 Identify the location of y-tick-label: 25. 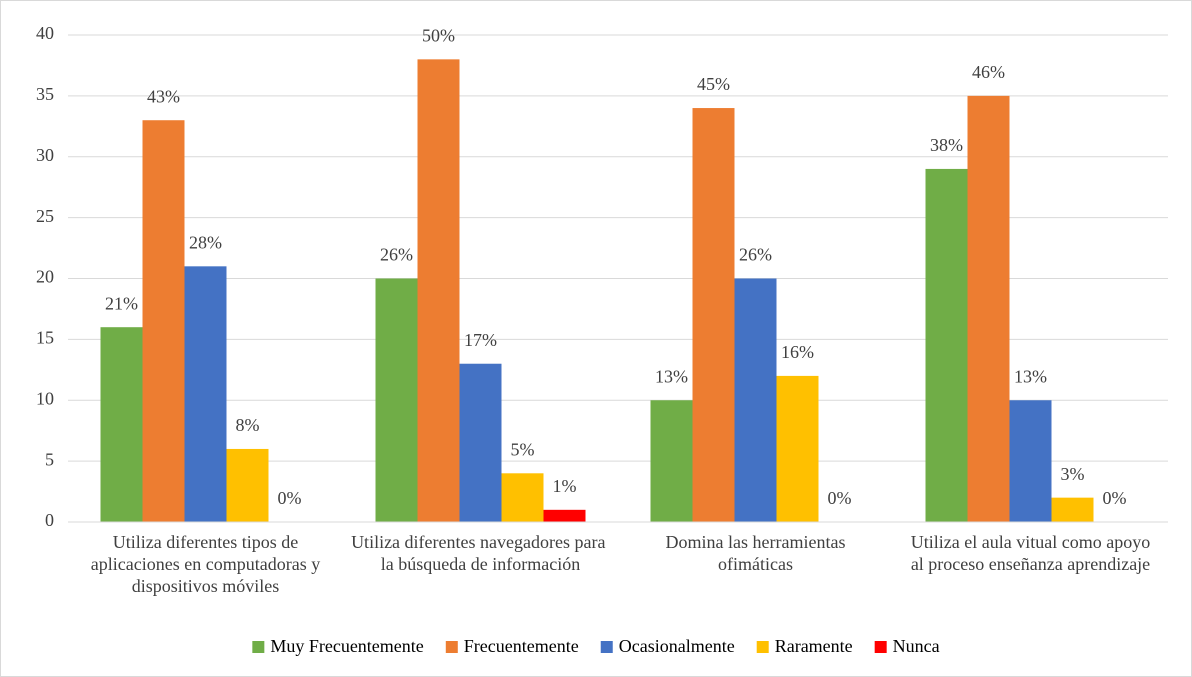
(45, 216).